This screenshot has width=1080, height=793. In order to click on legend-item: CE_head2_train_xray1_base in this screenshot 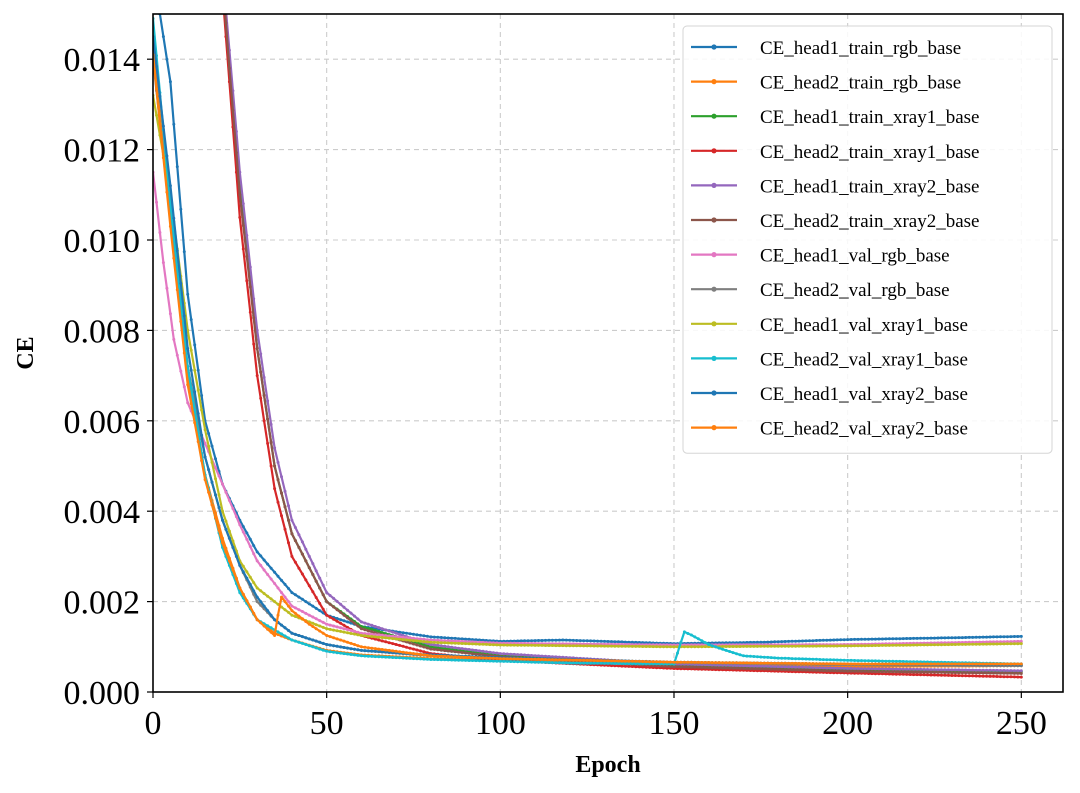, I will do `click(835, 152)`.